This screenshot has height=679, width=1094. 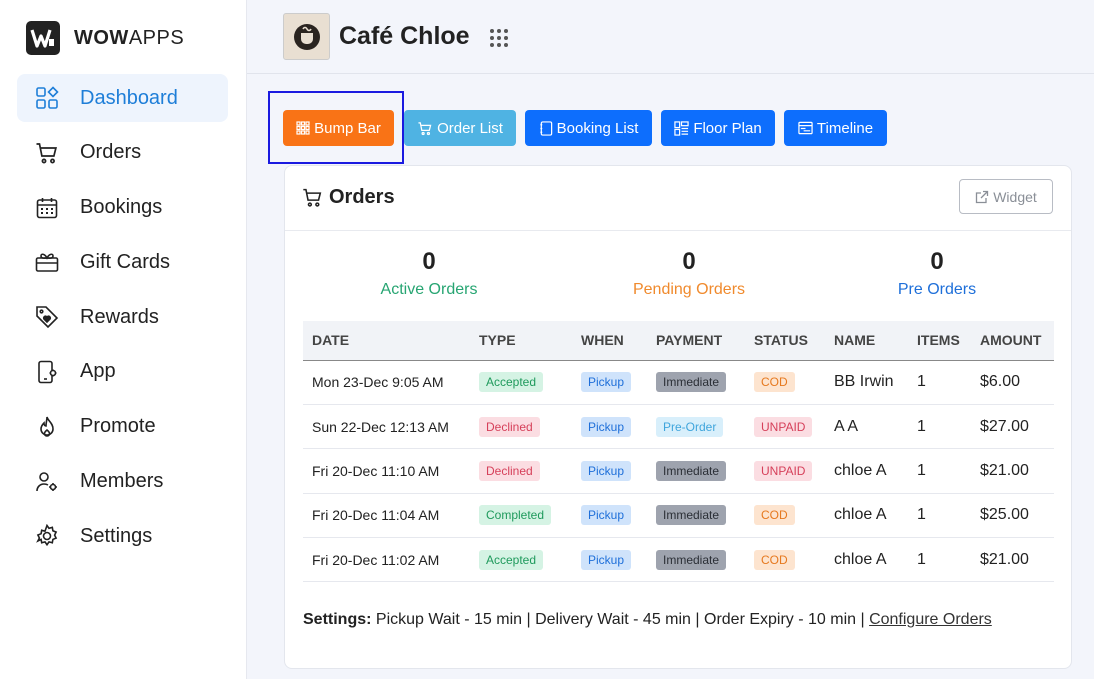 What do you see at coordinates (696, 427) in the screenshot?
I see `order-payment-cell: Pre-Order` at bounding box center [696, 427].